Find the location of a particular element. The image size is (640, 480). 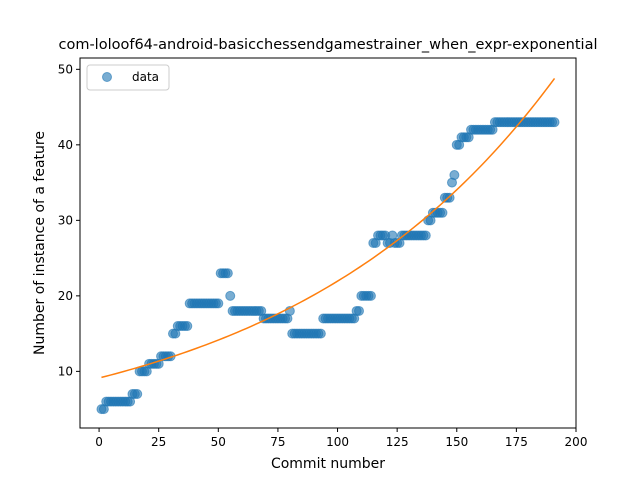

x-tick-label: 100 is located at coordinates (337, 442).